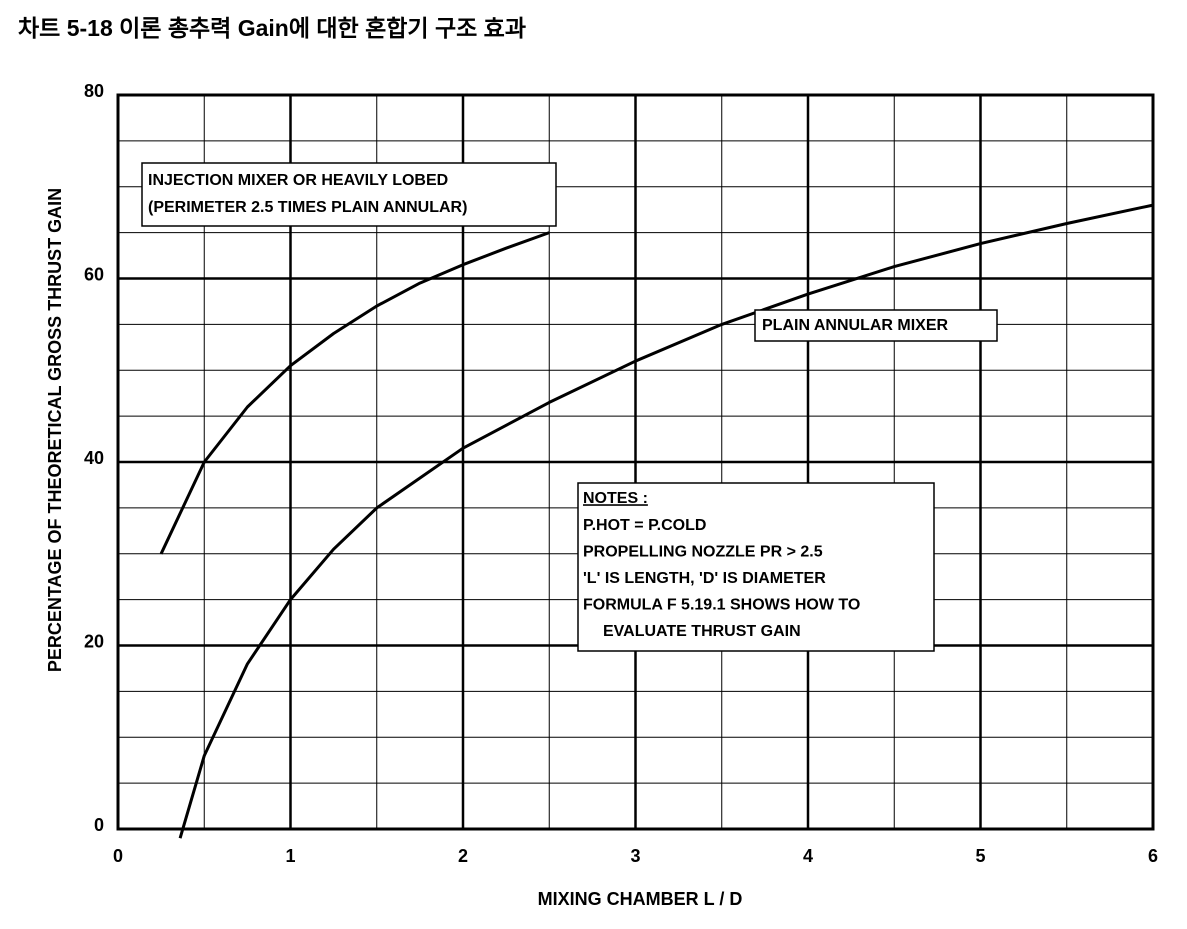 This screenshot has width=1187, height=929. Describe the element at coordinates (354, 393) in the screenshot. I see `data-line` at that location.